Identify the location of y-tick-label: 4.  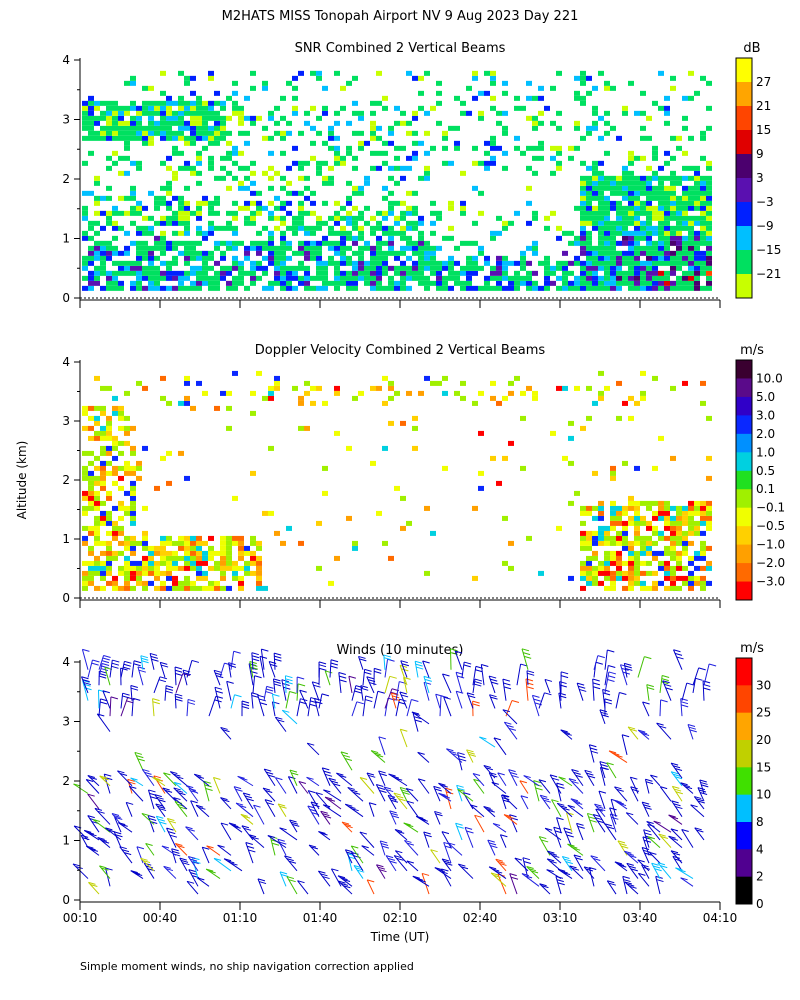
(66, 362).